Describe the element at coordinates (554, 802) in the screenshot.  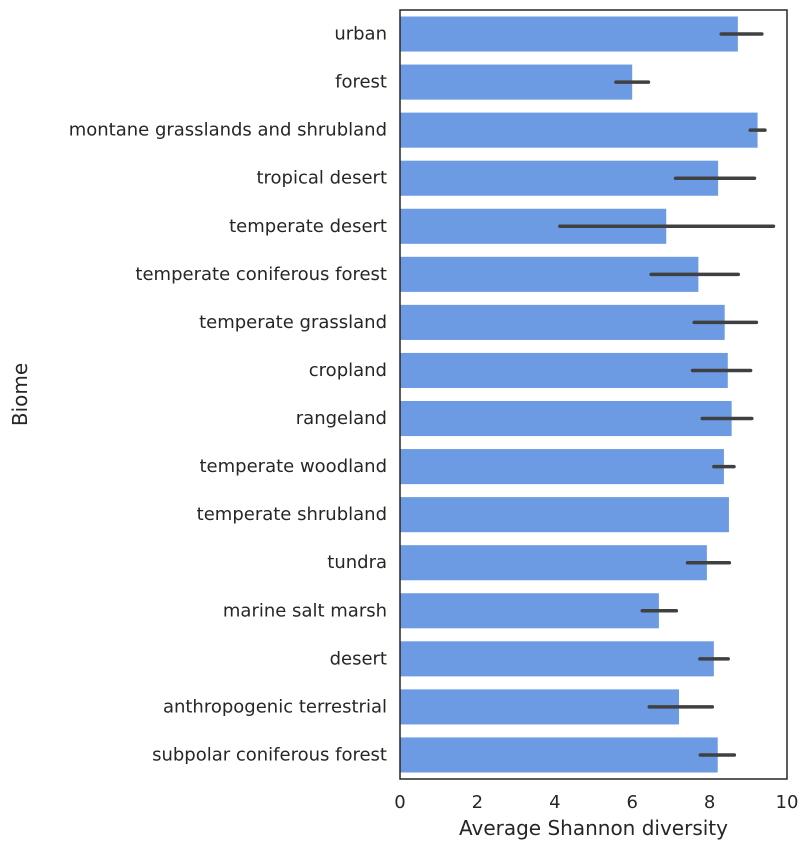
I see `x-tick-label: 4` at that location.